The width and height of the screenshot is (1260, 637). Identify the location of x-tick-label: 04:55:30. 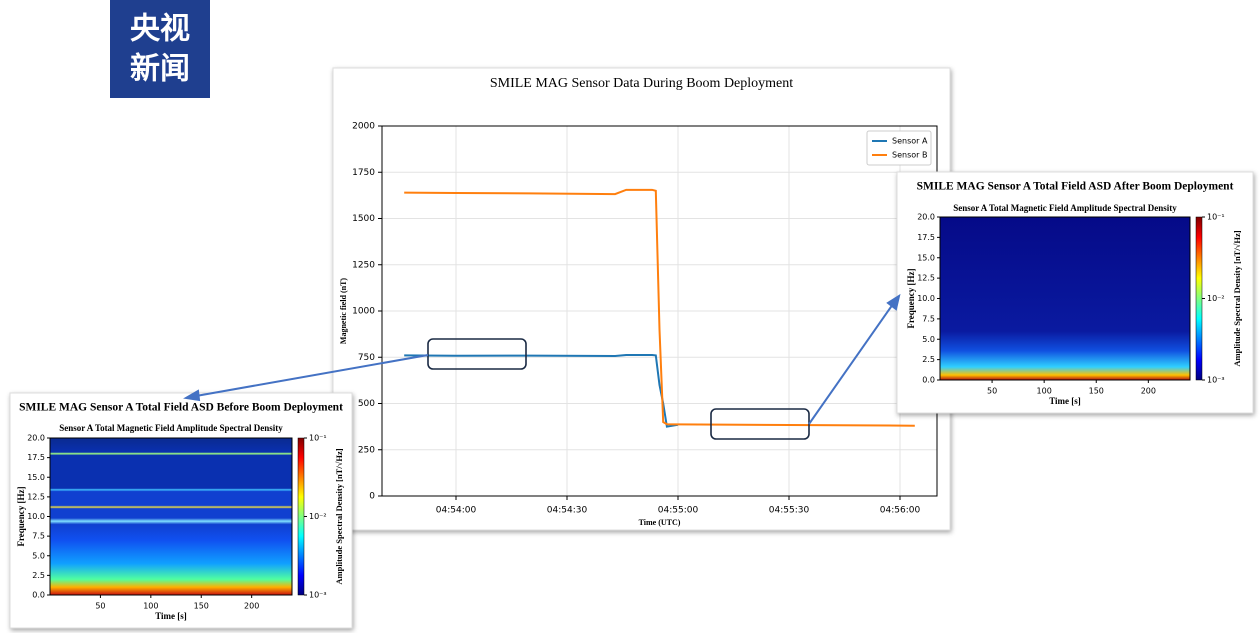
(789, 511).